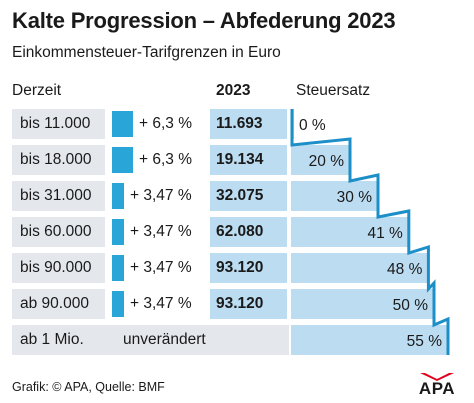 The image size is (474, 403). I want to click on row-label-current: bis 31.000, so click(56, 195).